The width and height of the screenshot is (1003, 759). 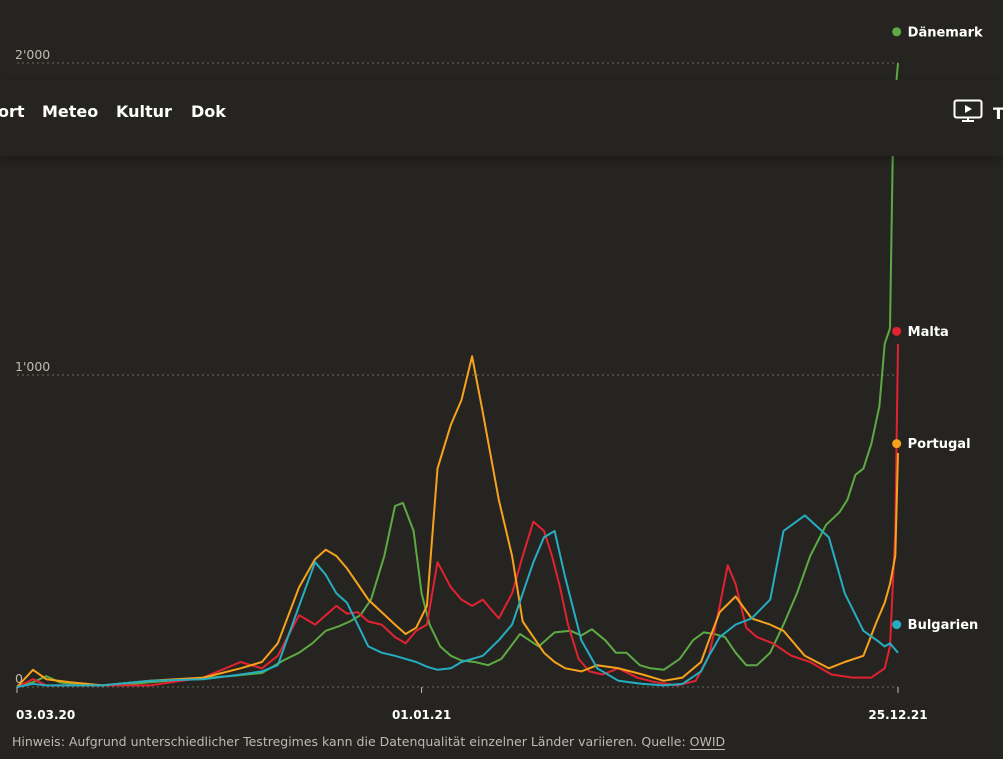 I want to click on top-navigation: ort Meteo Kultur Dok T, so click(x=501, y=118).